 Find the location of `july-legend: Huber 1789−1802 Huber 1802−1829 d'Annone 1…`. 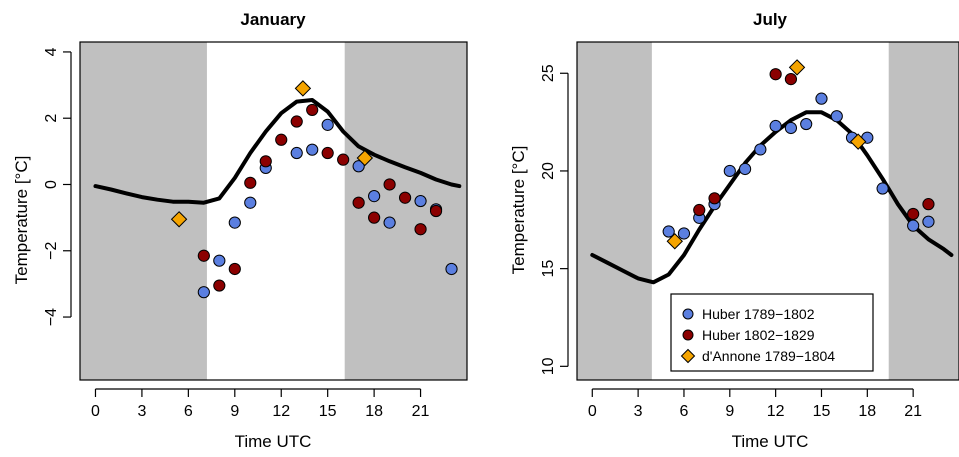

july-legend: Huber 1789−1802 Huber 1802−1829 d'Annone 1… is located at coordinates (772, 332).